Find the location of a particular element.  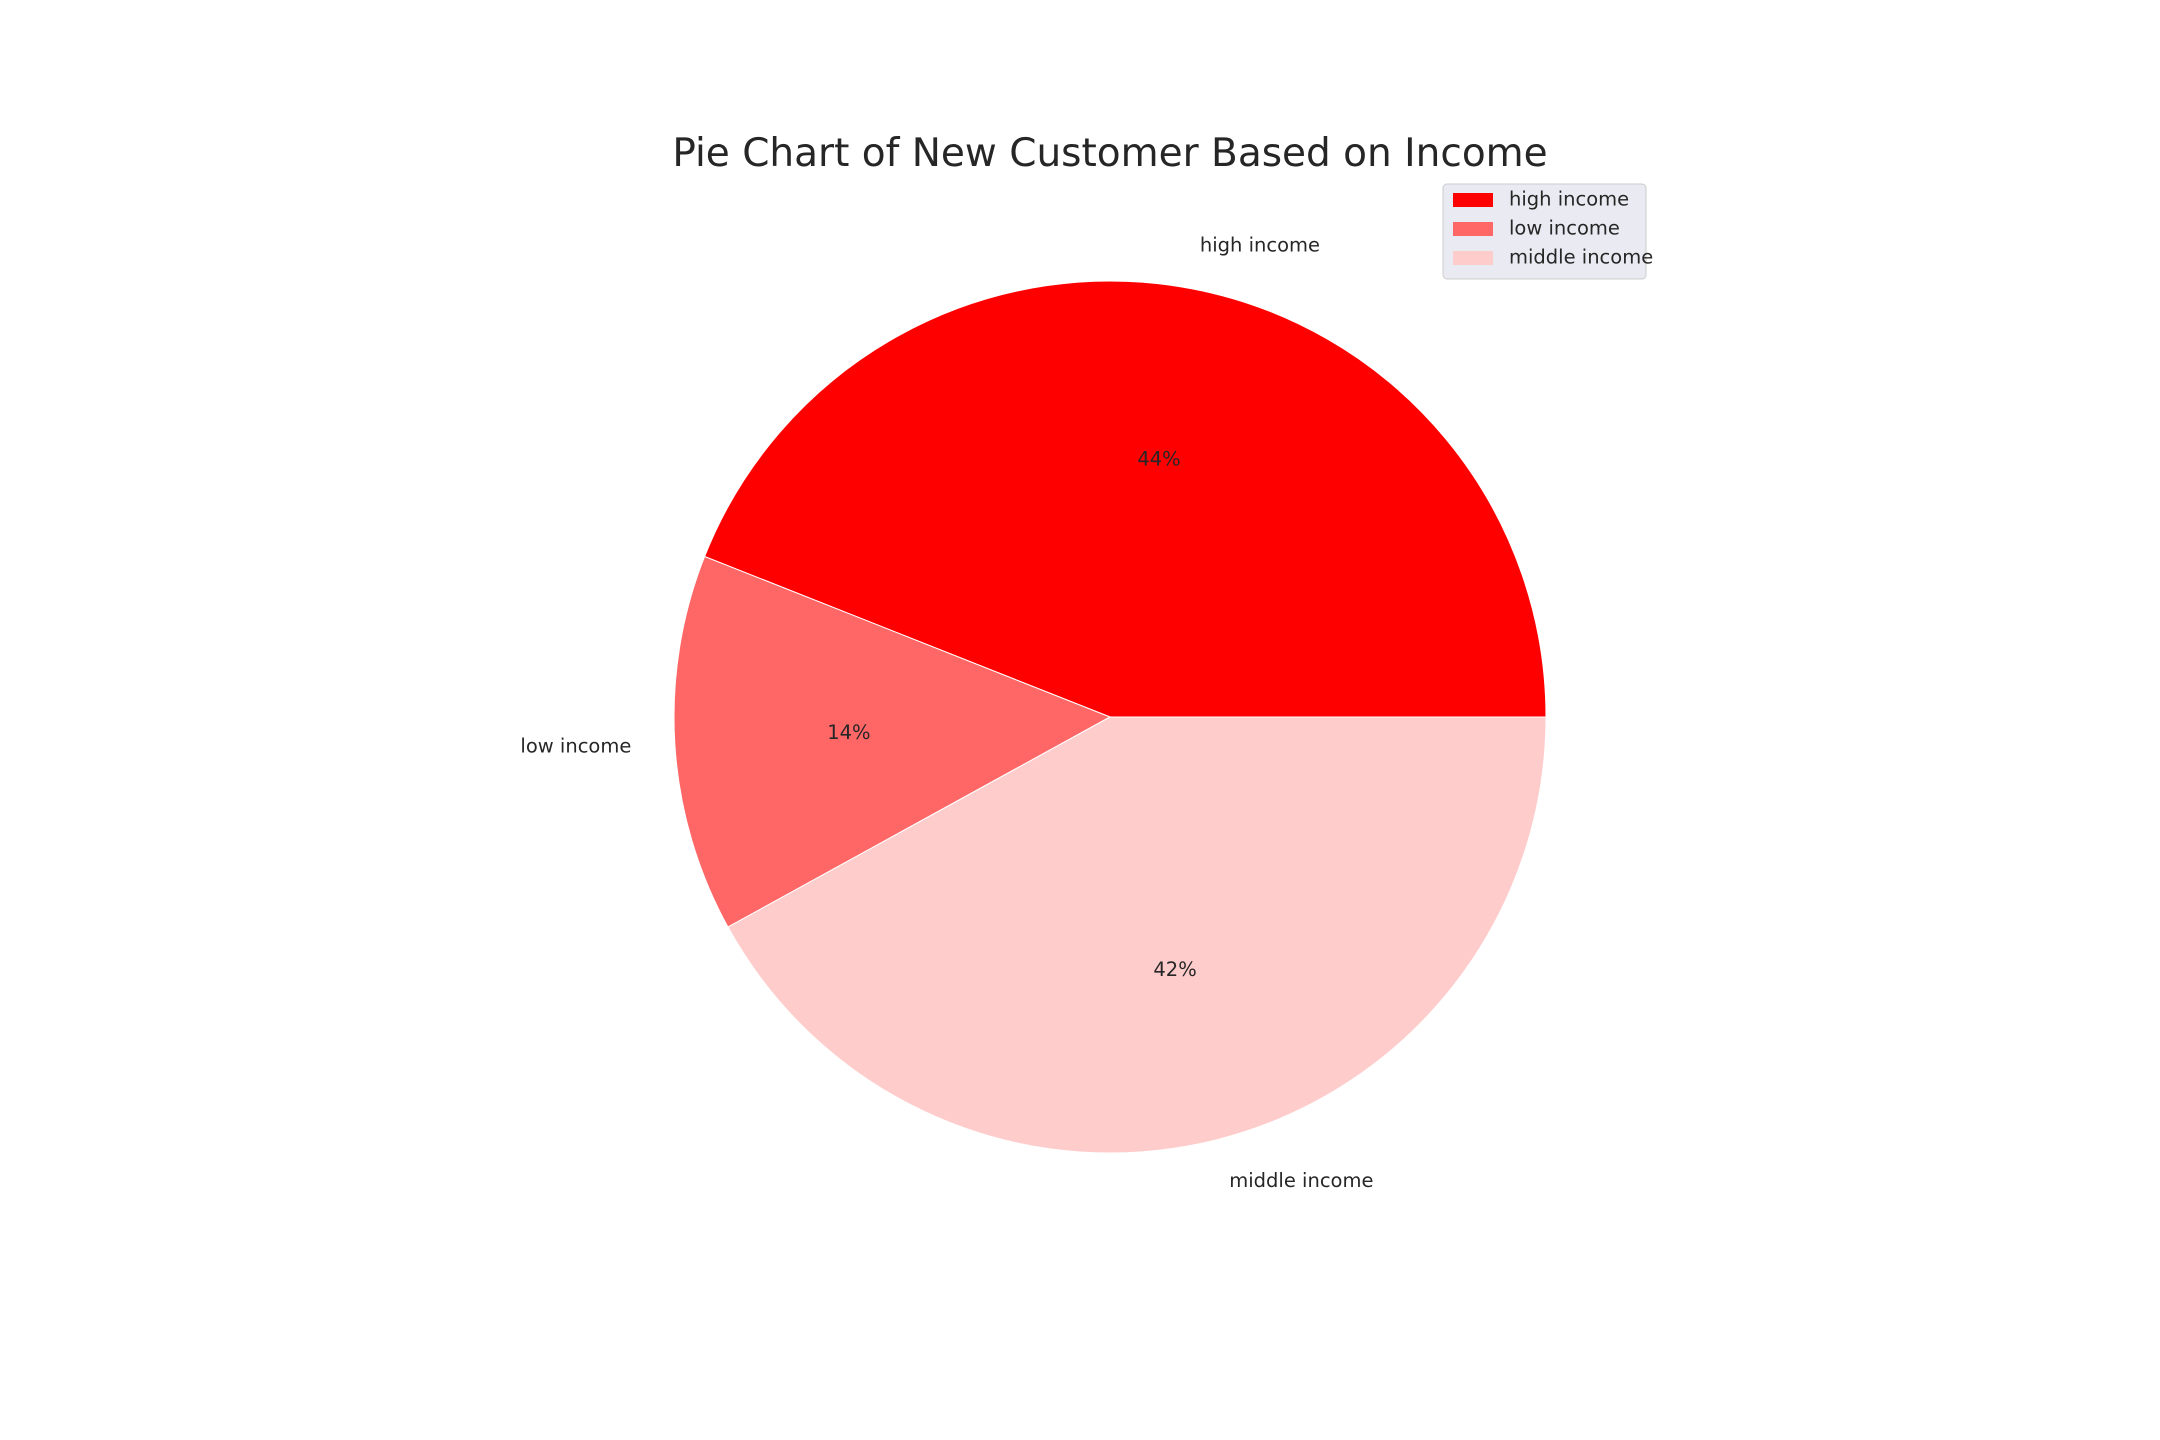

percent-label-high-income: 44% is located at coordinates (1158, 459).